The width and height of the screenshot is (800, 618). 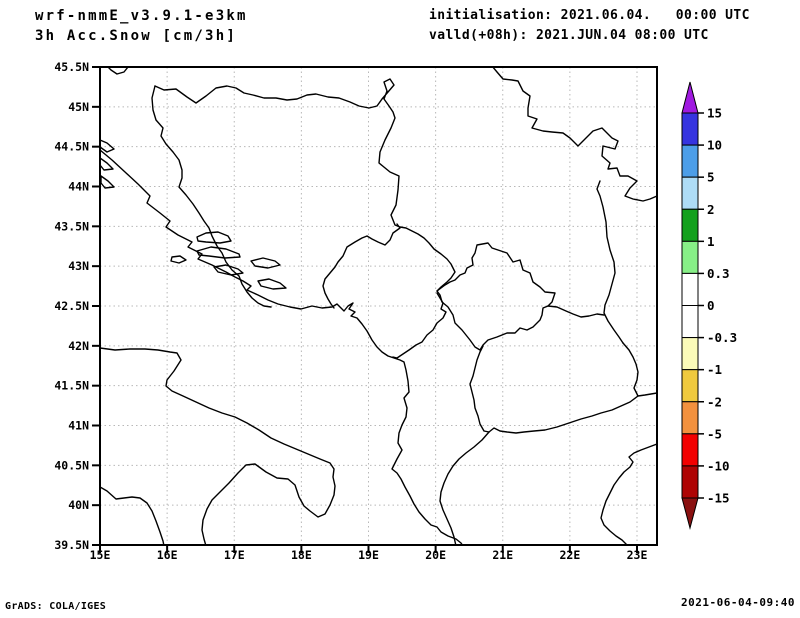 What do you see at coordinates (167, 555) in the screenshot?
I see `svg-text: 16E` at bounding box center [167, 555].